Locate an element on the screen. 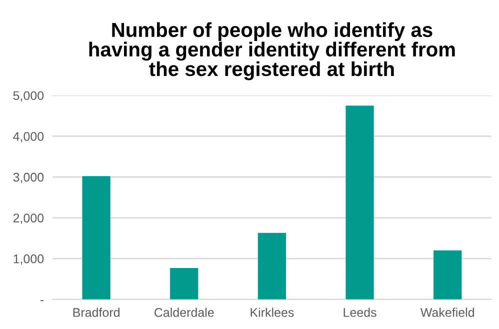  y-tick-label: 4,000 is located at coordinates (28, 137).